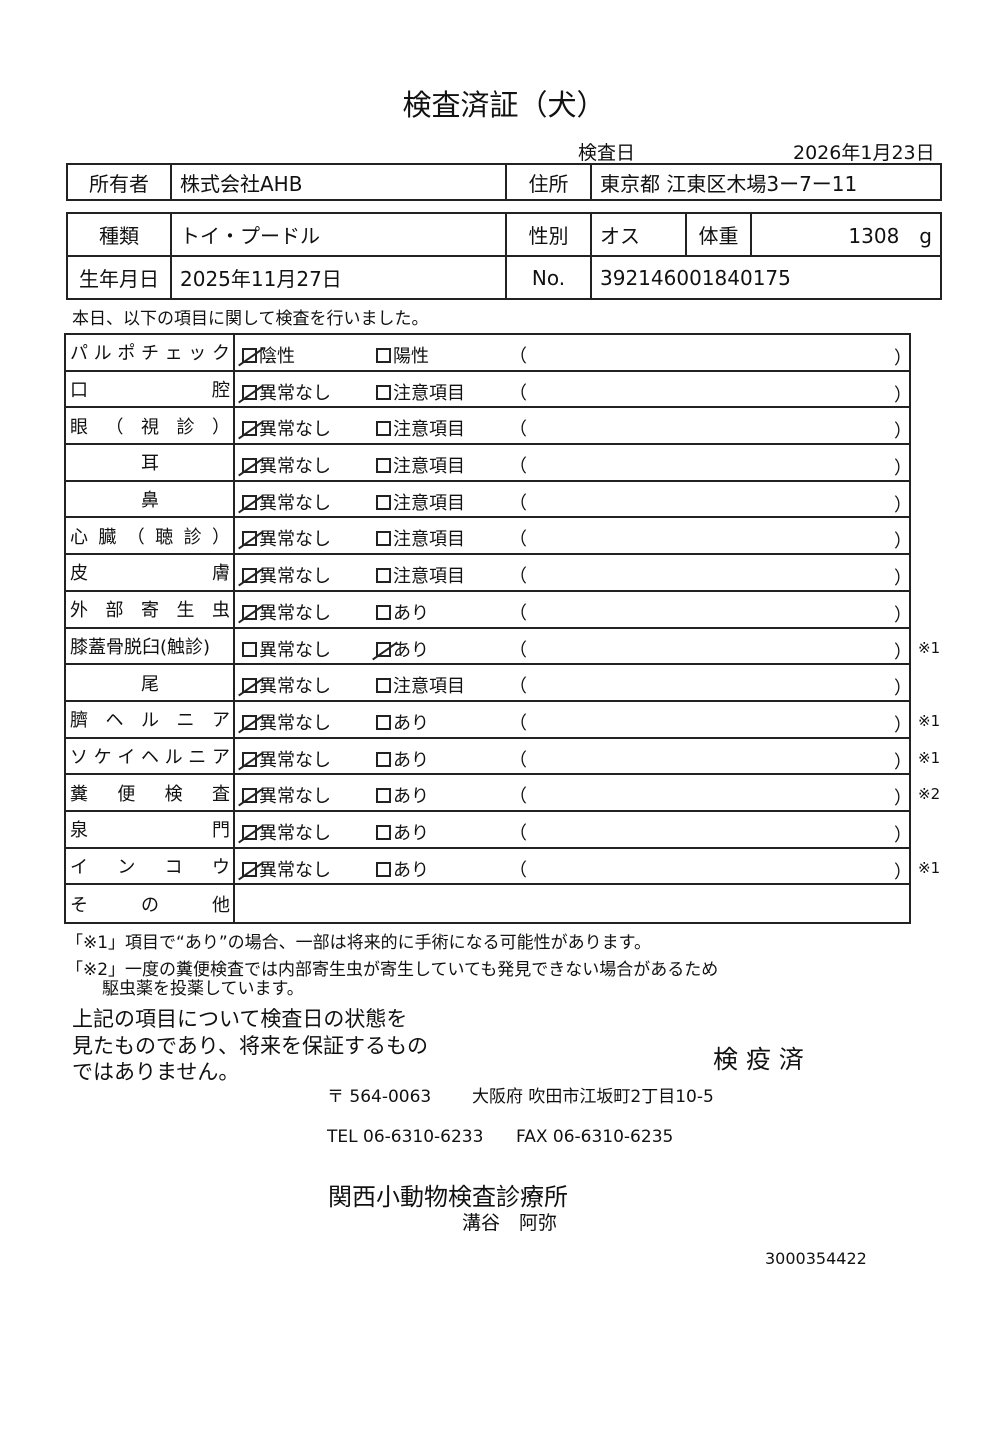 The width and height of the screenshot is (1008, 1433). Describe the element at coordinates (126, 354) in the screenshot. I see `label-char: ポ` at that location.